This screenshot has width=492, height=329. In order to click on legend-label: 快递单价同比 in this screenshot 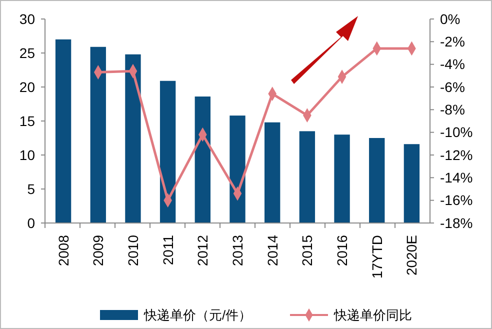, I will do `click(372, 315)`.